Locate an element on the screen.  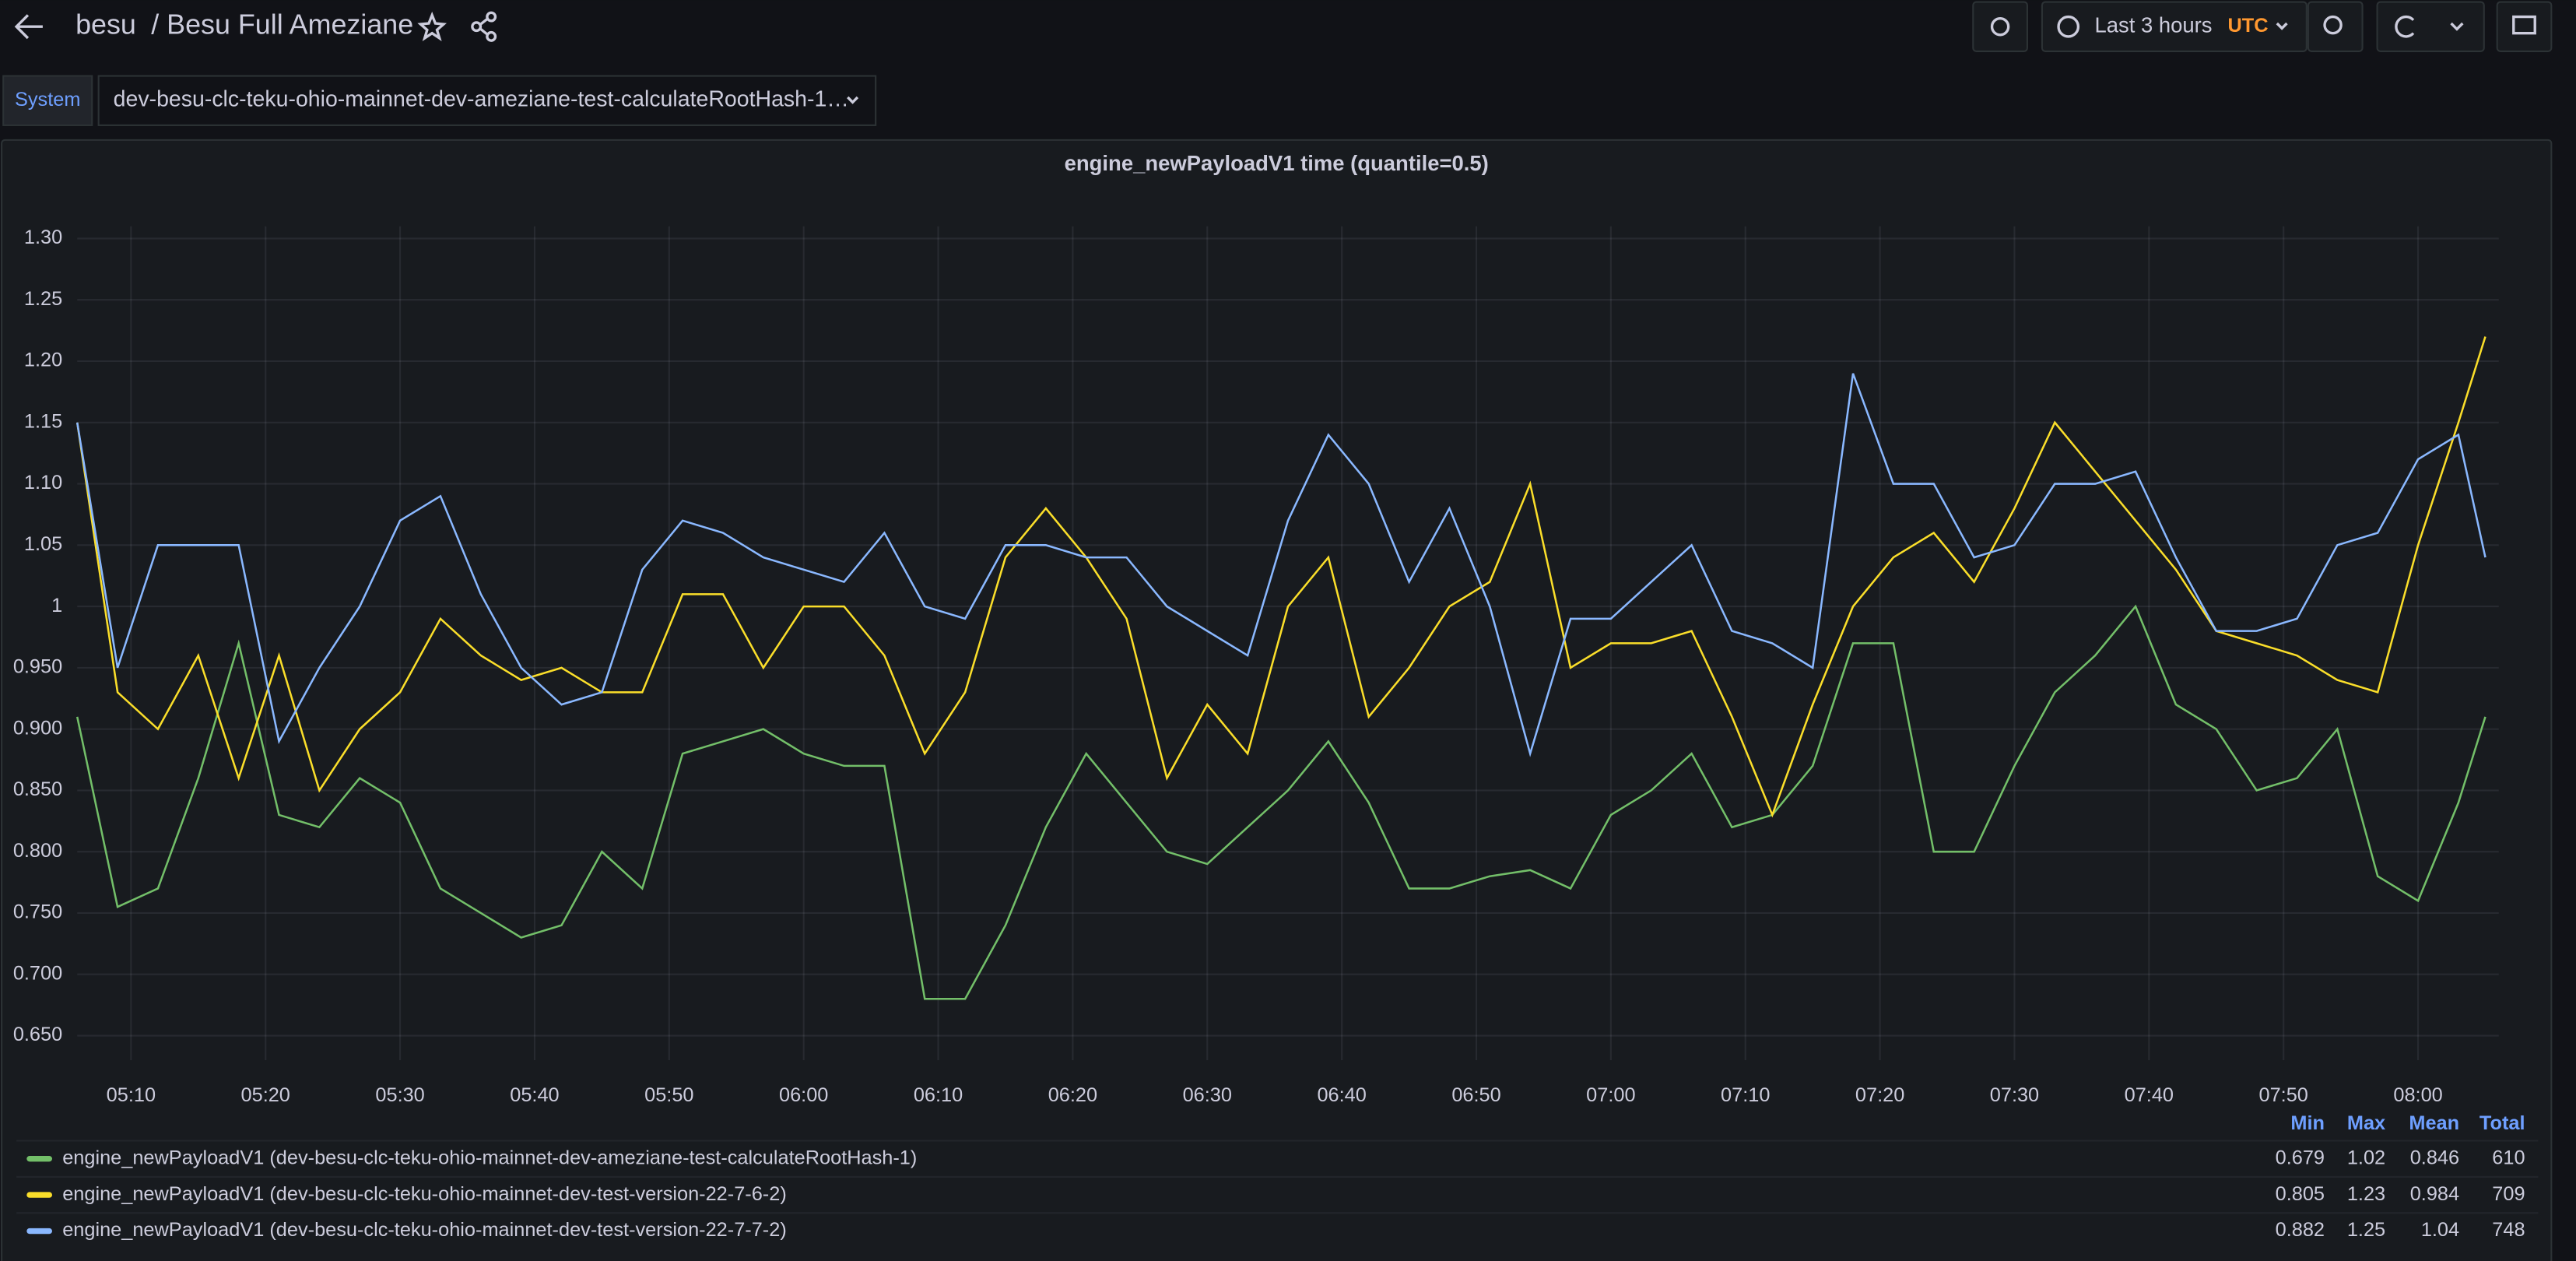
time-picker is located at coordinates (2174, 26).